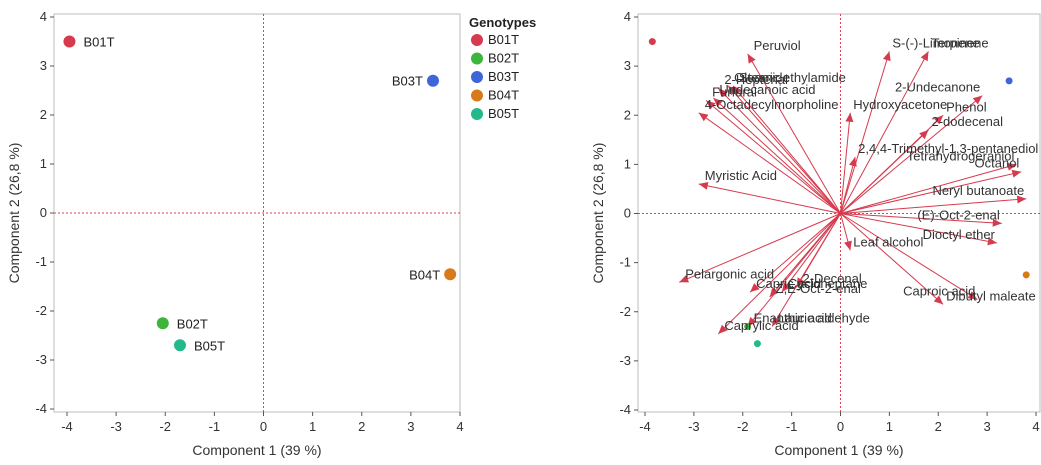  What do you see at coordinates (43, 114) in the screenshot?
I see `score-plot-y-tick-label: 2` at bounding box center [43, 114].